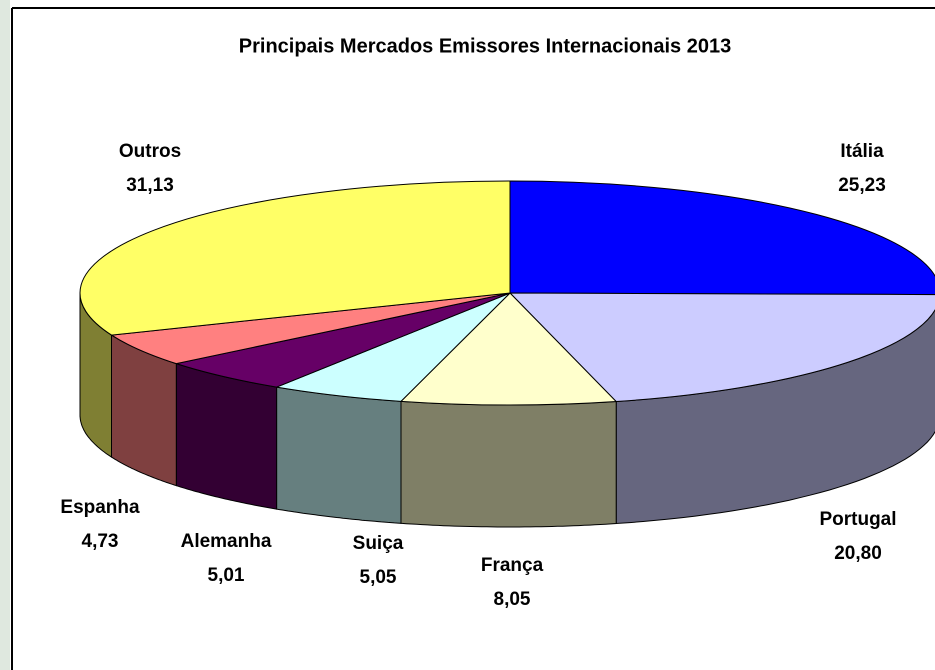 This screenshot has width=935, height=670. I want to click on slice-label: Outros, so click(150, 151).